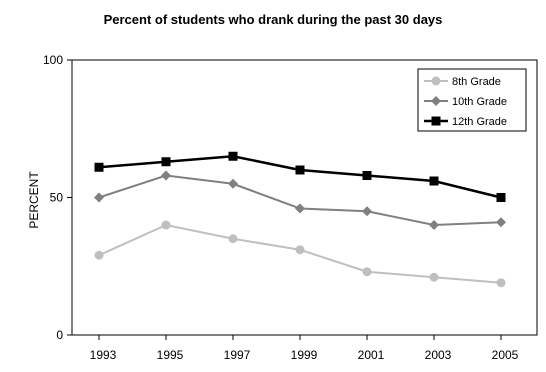 This screenshot has height=372, width=546. I want to click on series-10th-grade, so click(300, 200).